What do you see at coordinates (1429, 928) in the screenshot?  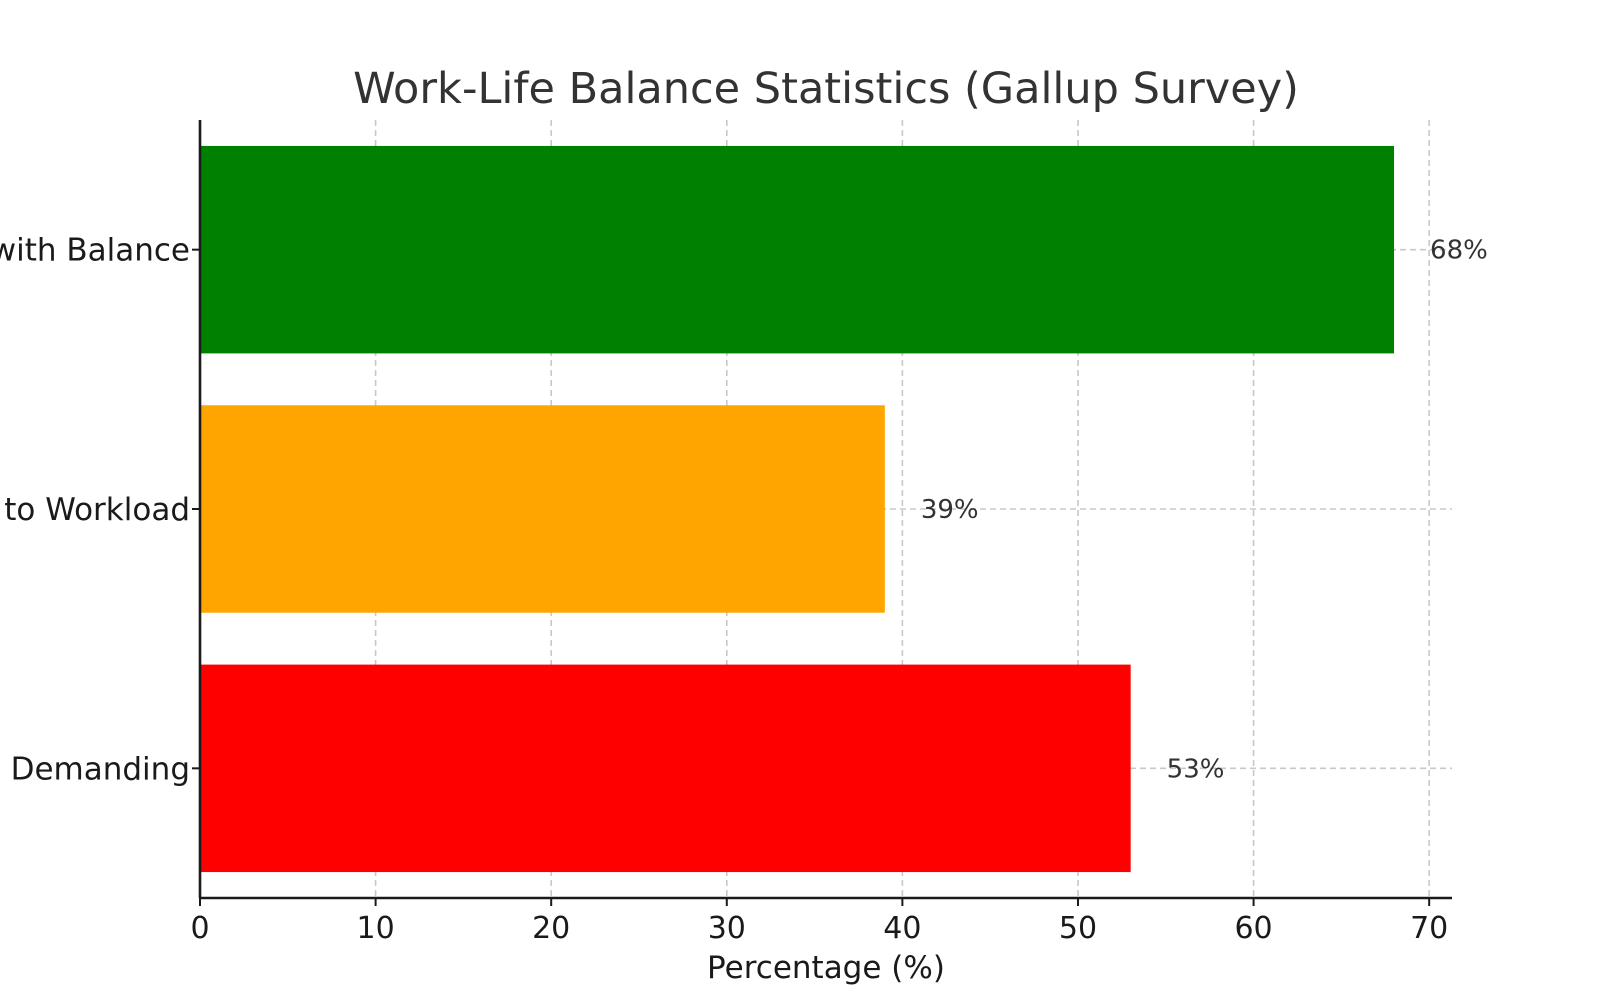 I see `x-tick-label: 70` at bounding box center [1429, 928].